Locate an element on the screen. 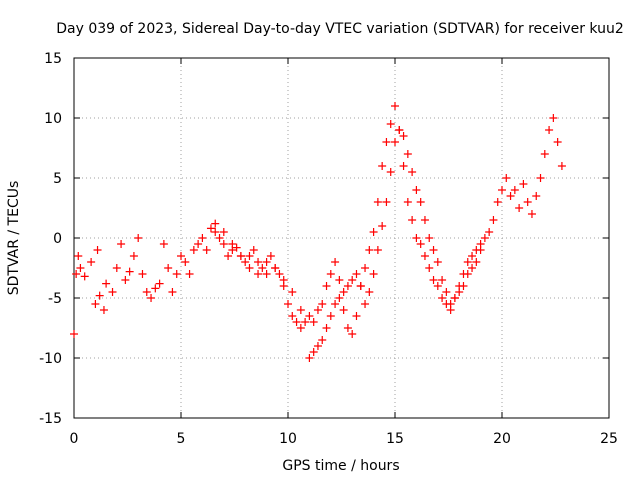 This screenshot has width=640, height=480. y-tick-label: 10 is located at coordinates (53, 119).